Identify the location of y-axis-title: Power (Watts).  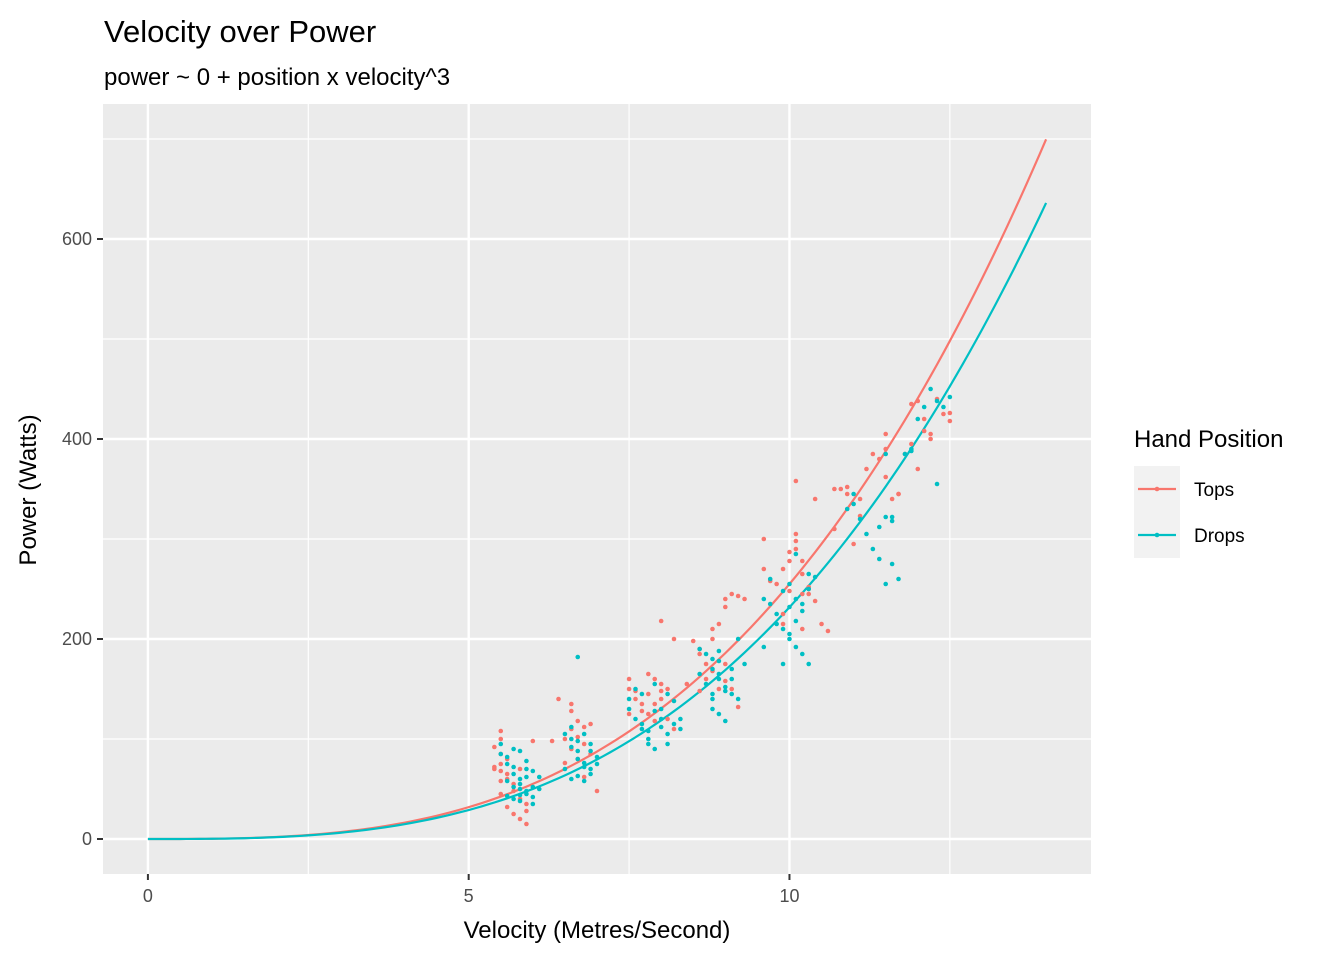
(28, 489).